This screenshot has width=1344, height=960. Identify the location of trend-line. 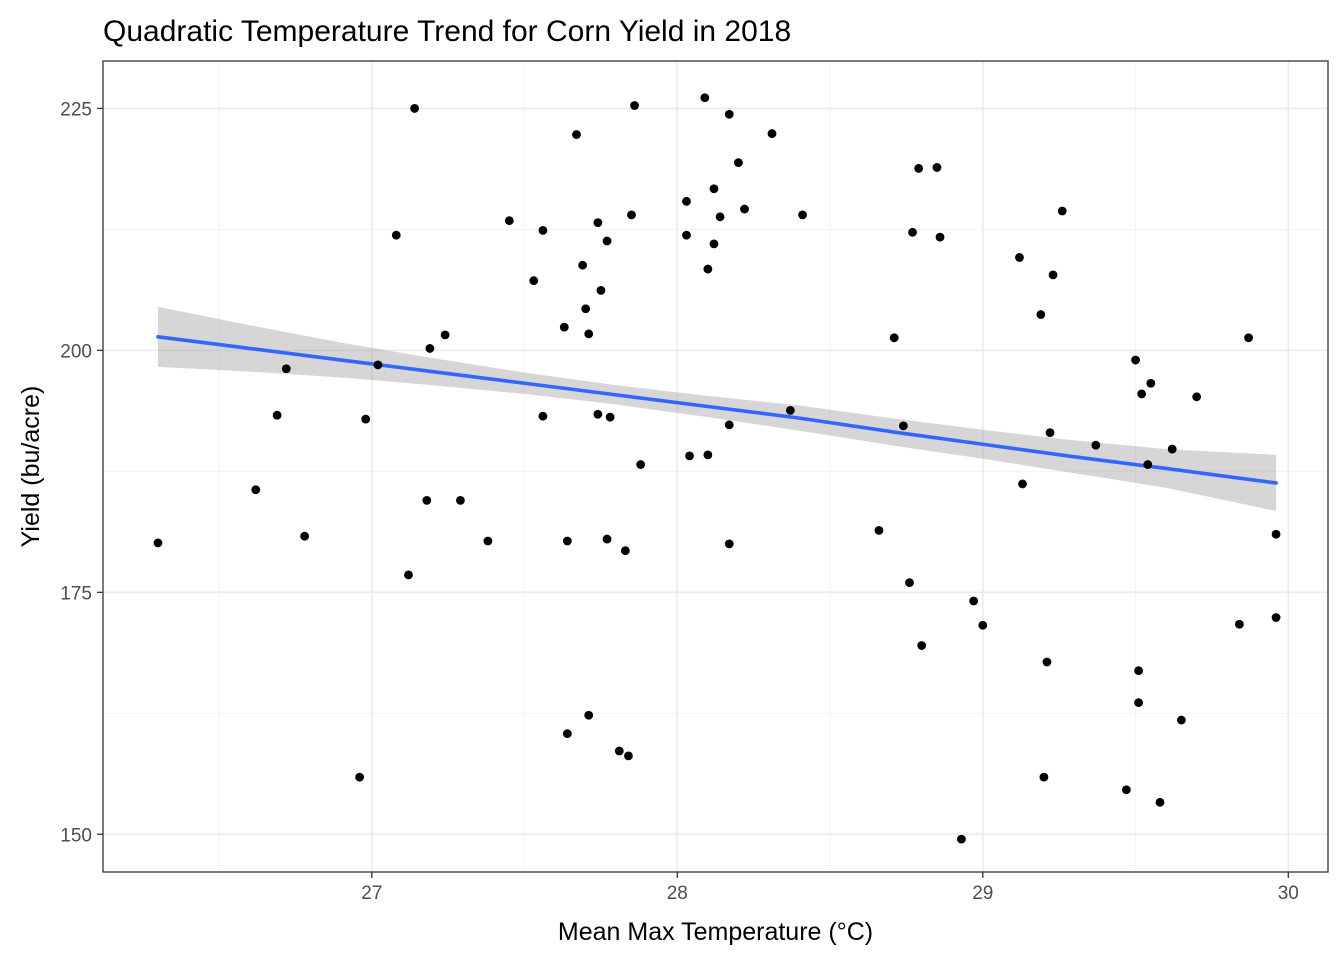
(717, 410).